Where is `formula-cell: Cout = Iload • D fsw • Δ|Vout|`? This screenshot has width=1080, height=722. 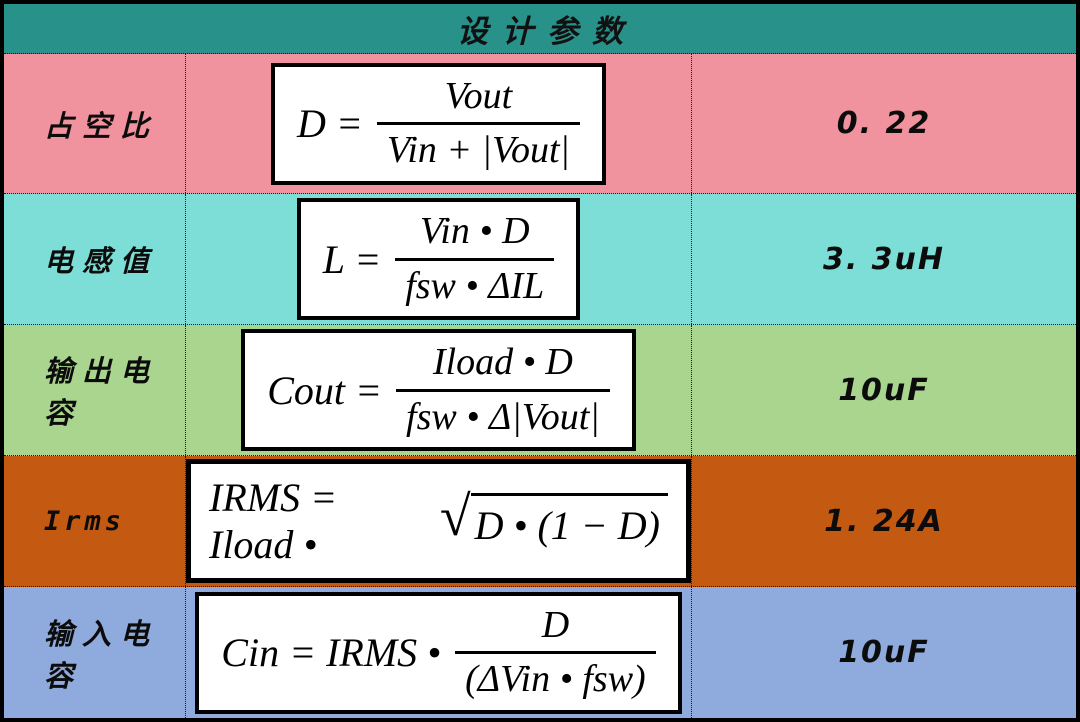 formula-cell: Cout = Iload • D fsw • Δ|Vout| is located at coordinates (439, 390).